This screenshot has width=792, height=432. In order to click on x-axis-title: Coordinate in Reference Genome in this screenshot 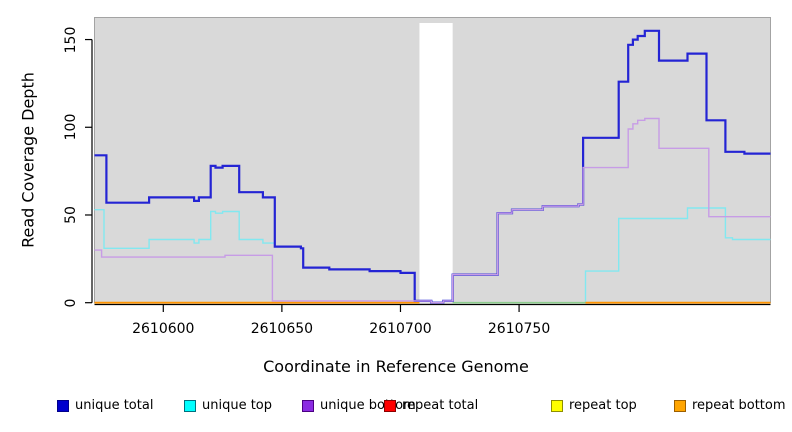, I will do `click(396, 366)`.